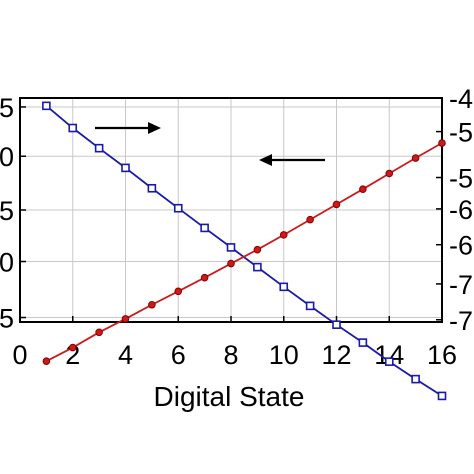  I want to click on x-tick-label: 16, so click(442, 355).